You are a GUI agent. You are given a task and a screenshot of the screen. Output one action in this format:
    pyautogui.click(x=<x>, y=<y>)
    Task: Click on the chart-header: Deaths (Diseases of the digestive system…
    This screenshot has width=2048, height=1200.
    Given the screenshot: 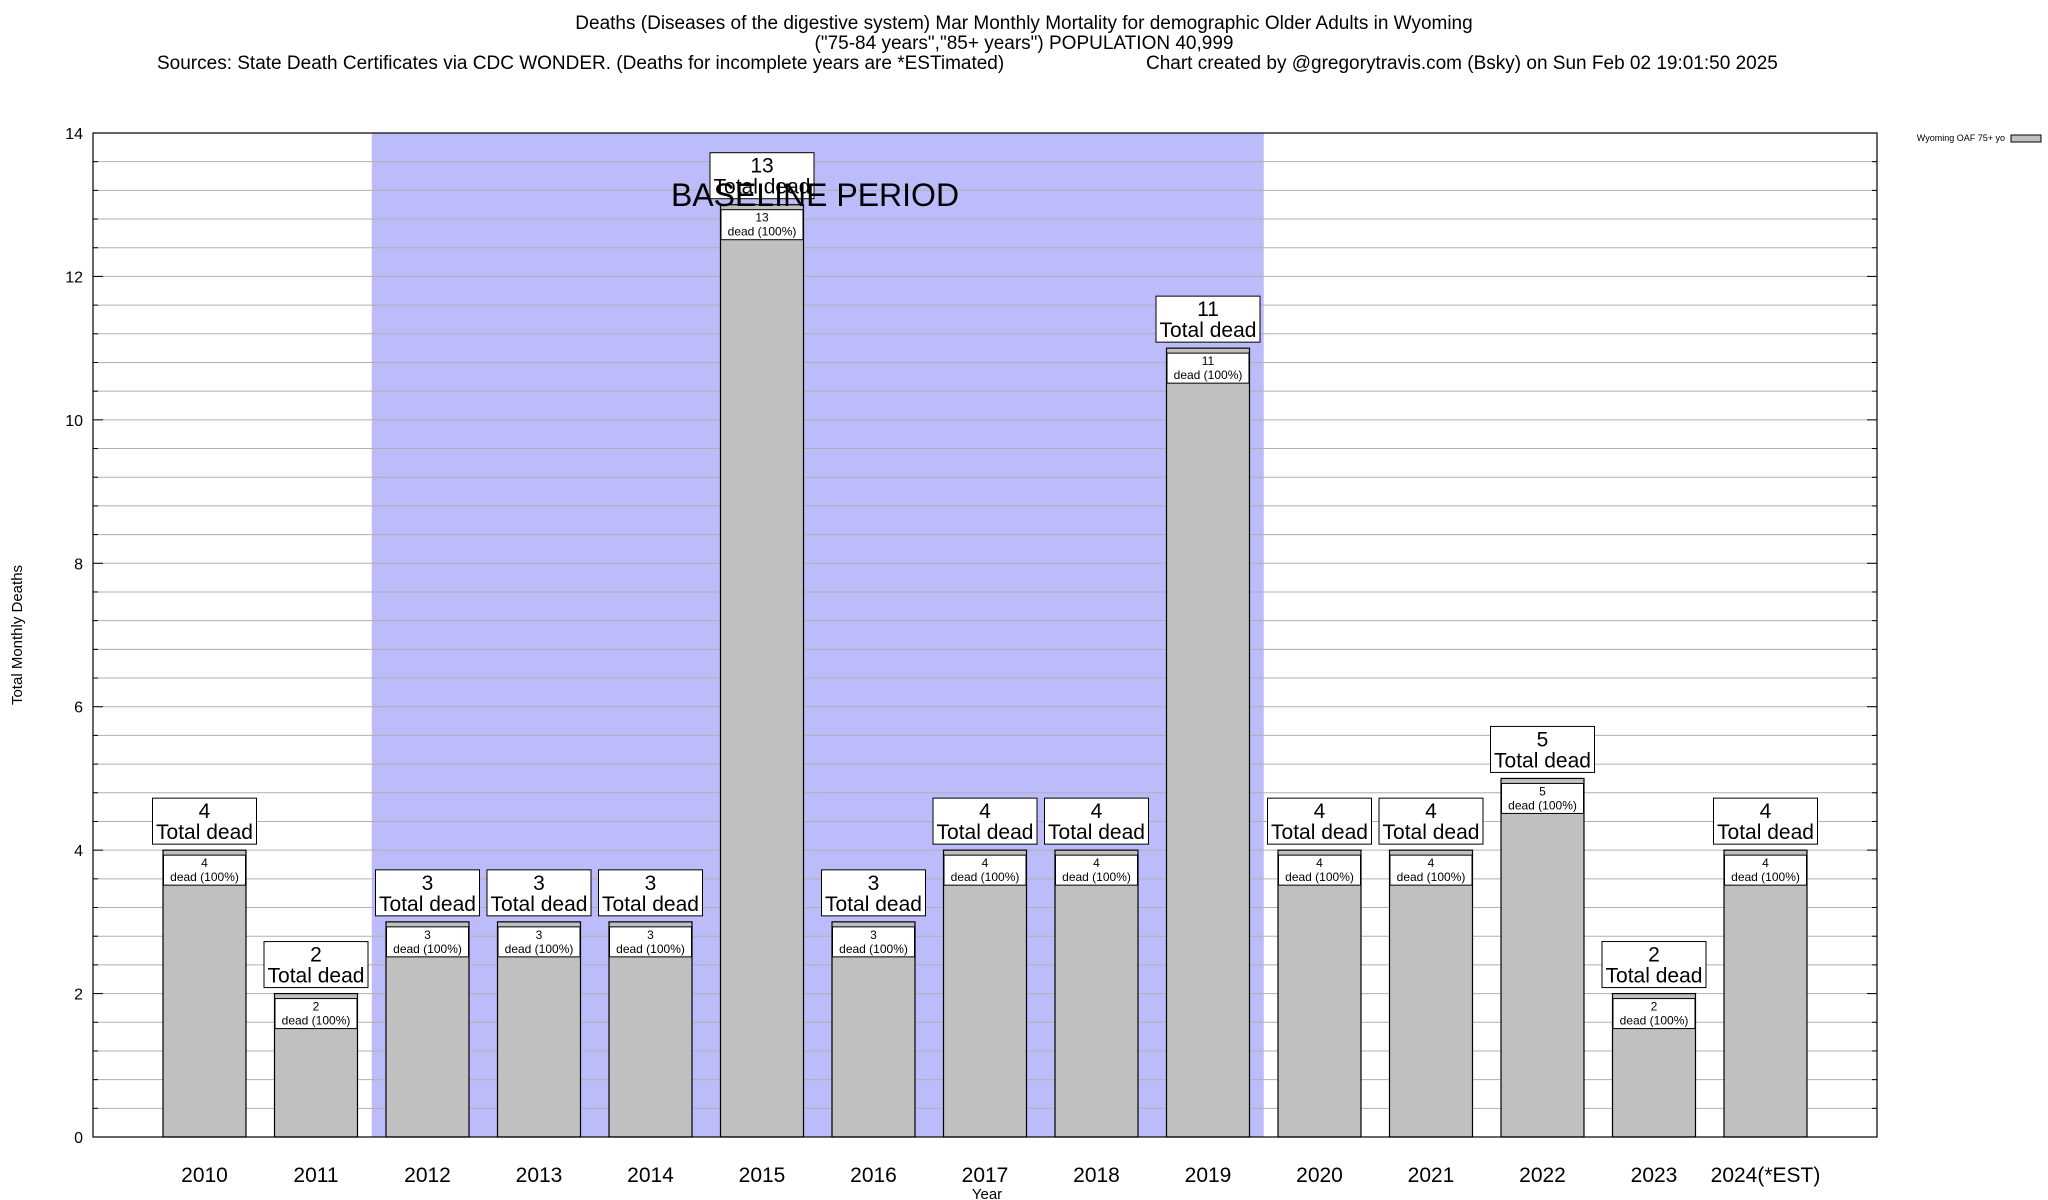 What is the action you would take?
    pyautogui.click(x=1024, y=45)
    